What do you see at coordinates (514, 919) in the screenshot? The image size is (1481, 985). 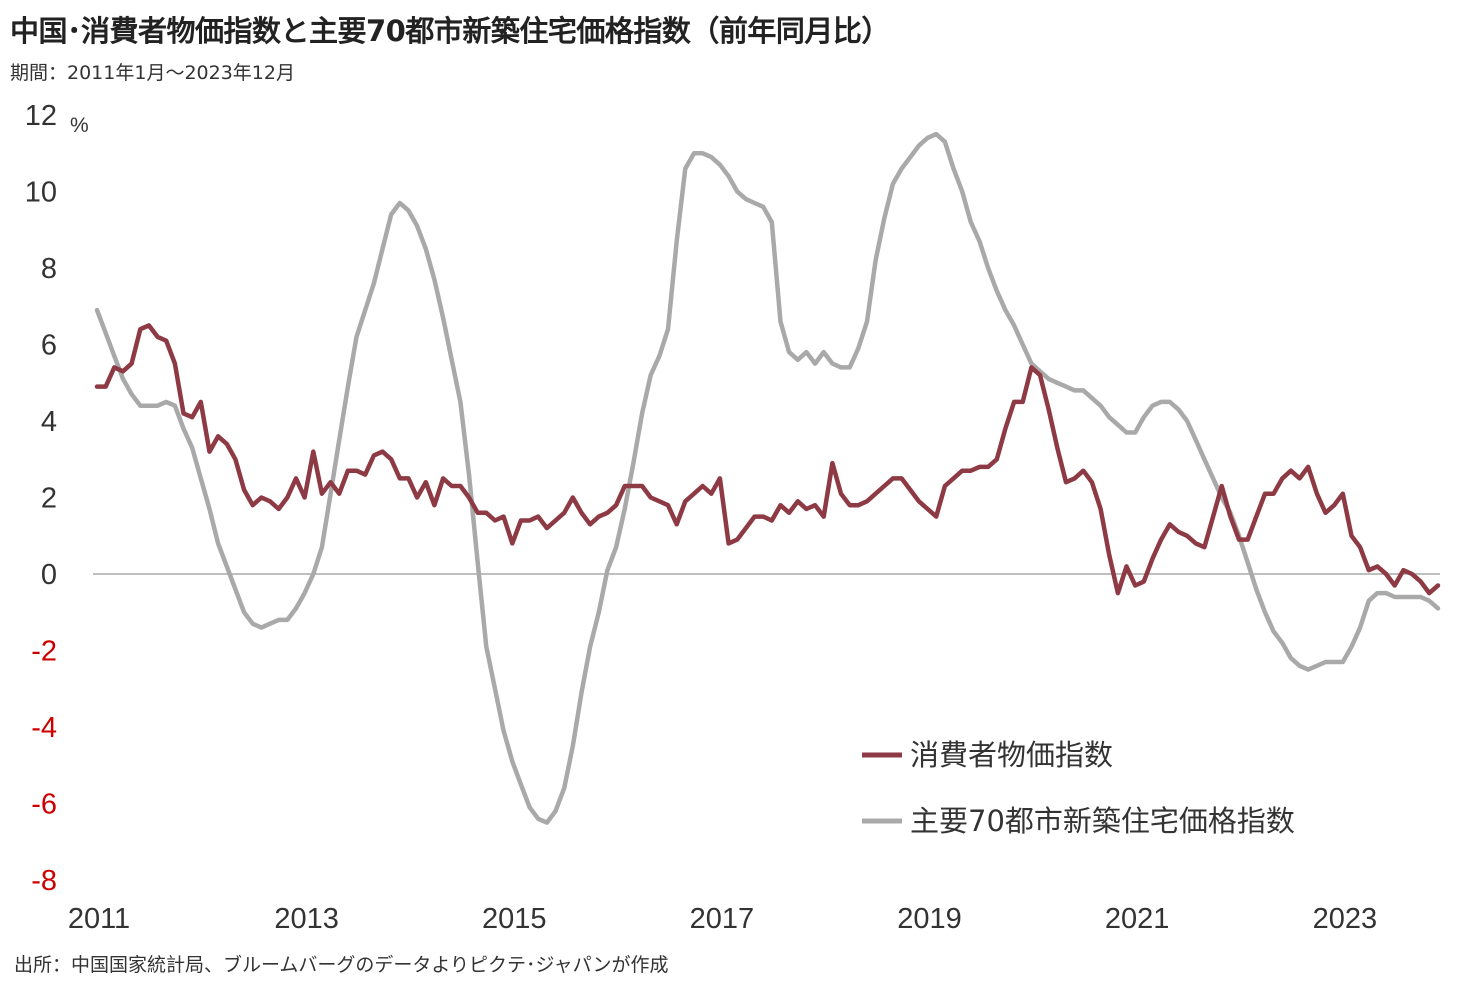 I see `x-tick-label: 2015` at bounding box center [514, 919].